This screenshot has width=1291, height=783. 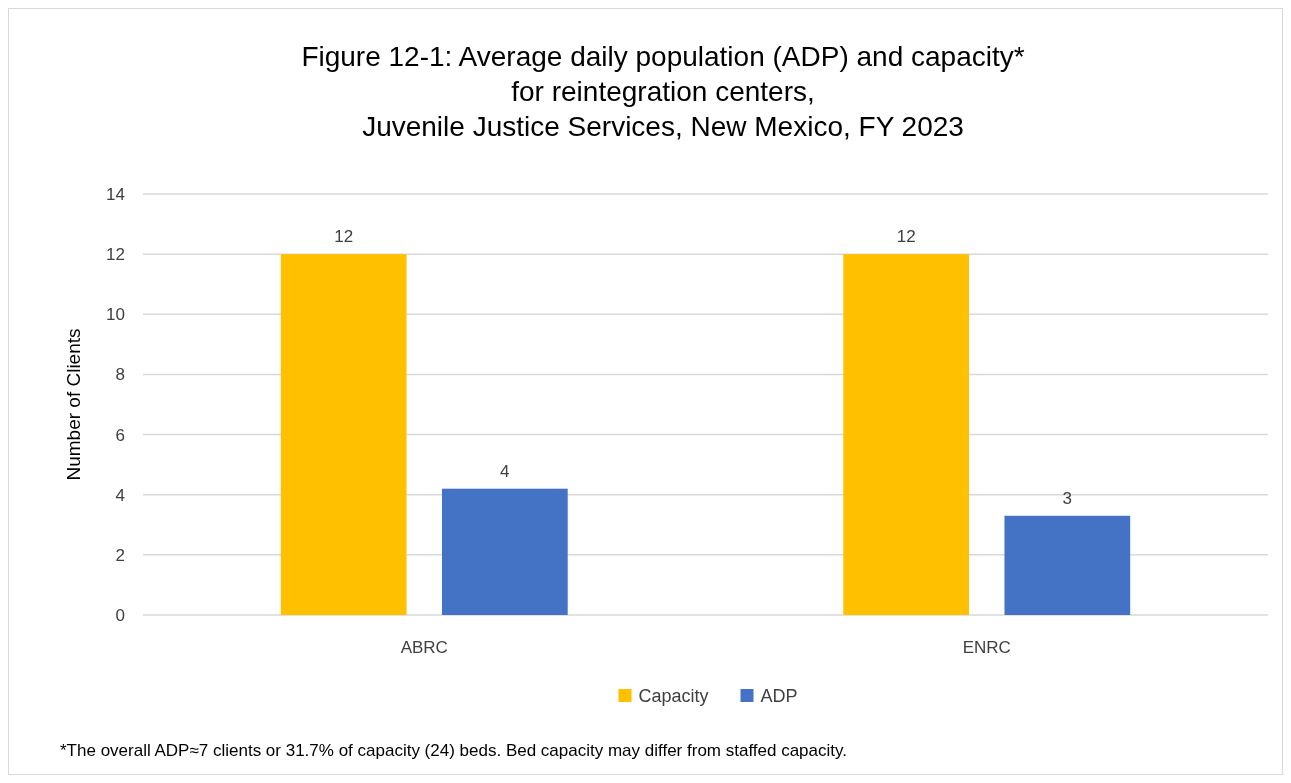 What do you see at coordinates (986, 647) in the screenshot?
I see `x-tick-label: ENRC` at bounding box center [986, 647].